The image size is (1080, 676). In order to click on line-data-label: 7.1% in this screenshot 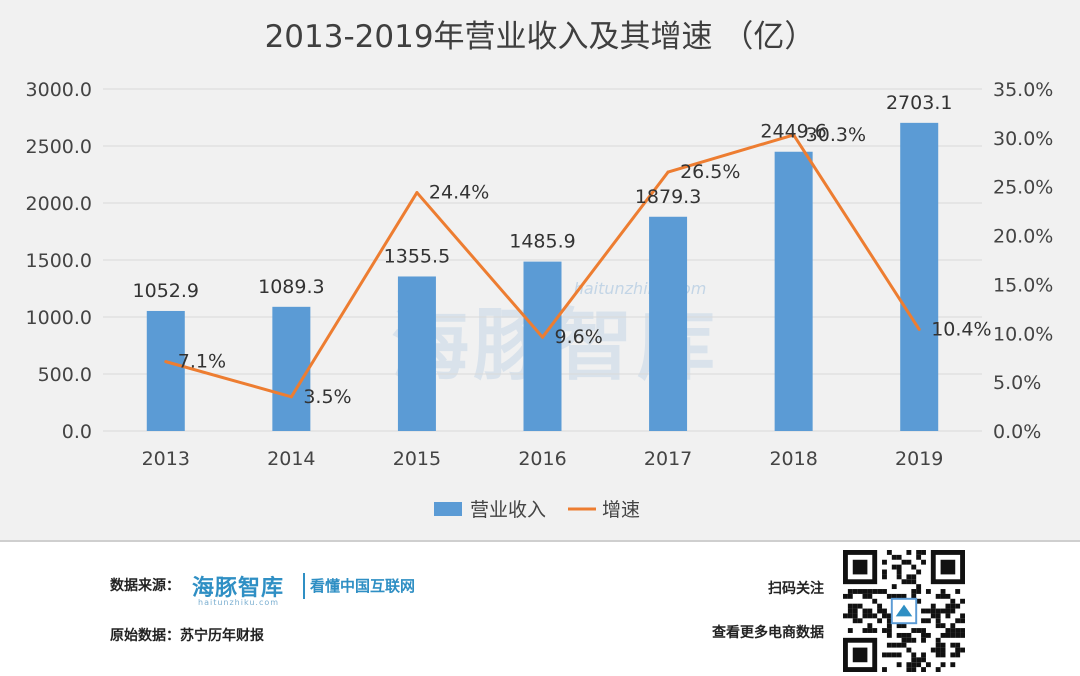, I will do `click(202, 362)`.